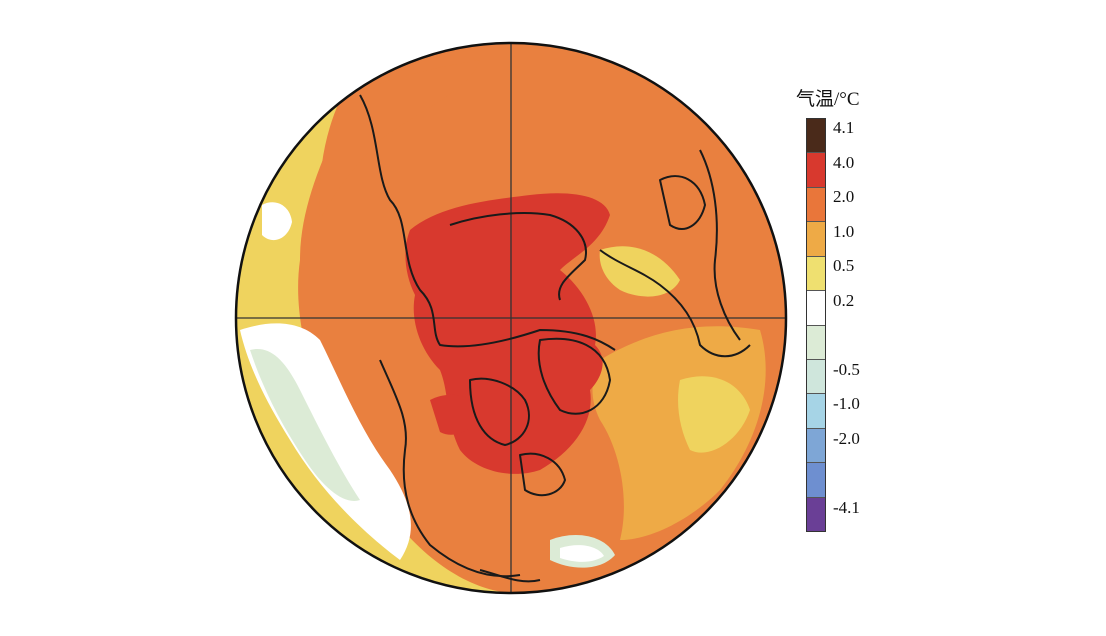  Describe the element at coordinates (844, 231) in the screenshot. I see `colorbar-tick-label: 1.0` at that location.